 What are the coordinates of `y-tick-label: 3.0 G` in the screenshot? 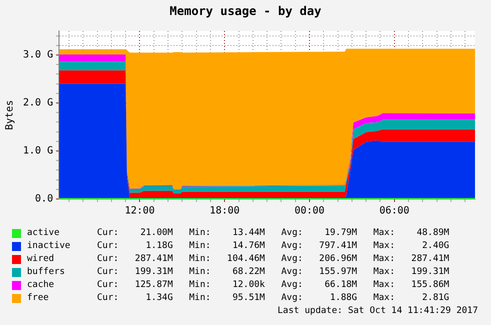 It's located at (38, 55).